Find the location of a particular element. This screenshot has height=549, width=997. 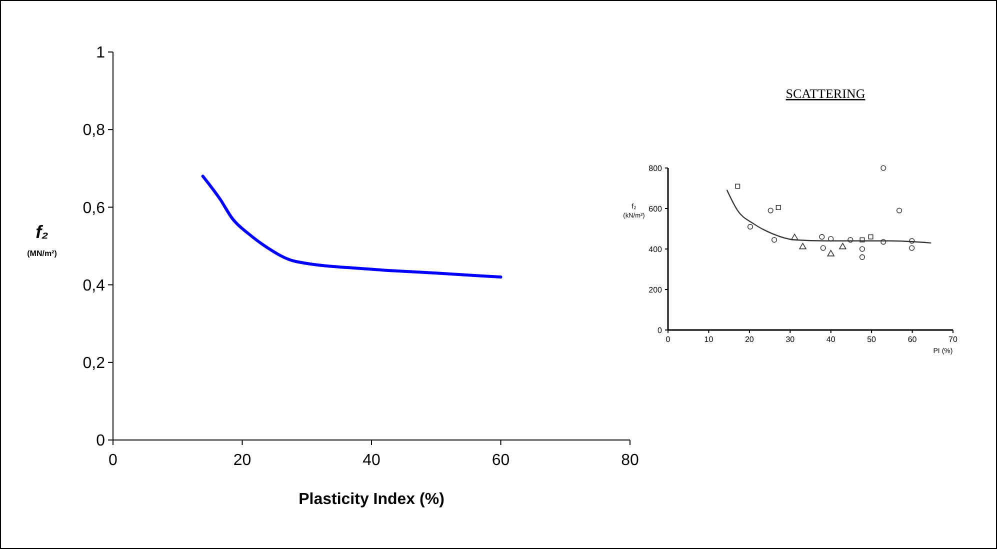

x-tick-label: 50 is located at coordinates (872, 339).